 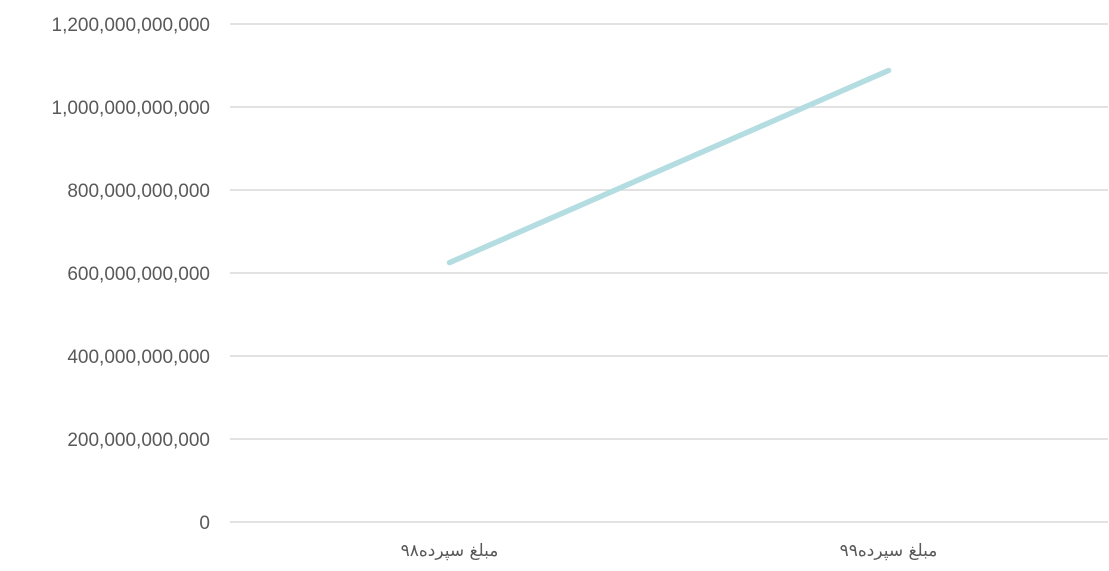 What do you see at coordinates (138, 274) in the screenshot?
I see `y-tick-label: 600,000,000,000` at bounding box center [138, 274].